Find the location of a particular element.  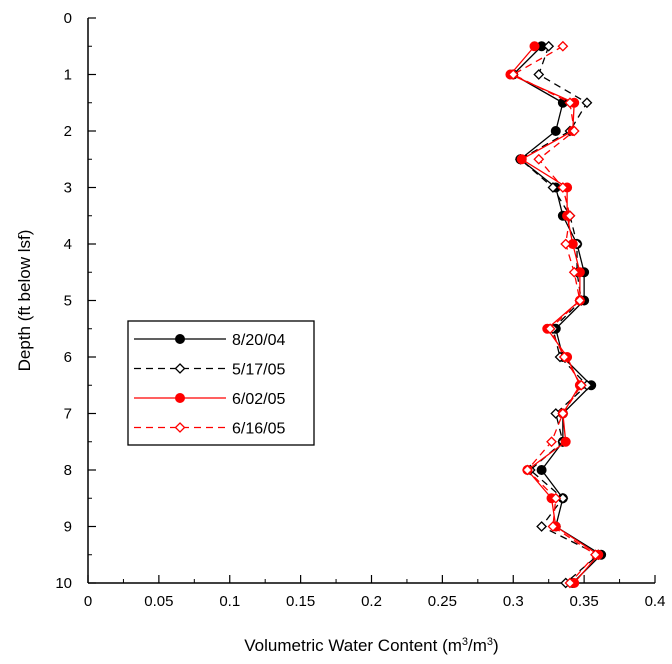

legend-label: 6/16/05 is located at coordinates (258, 429).